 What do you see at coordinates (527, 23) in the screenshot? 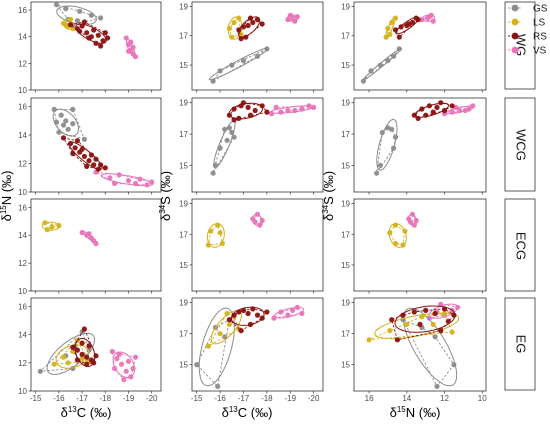
I see `legend-item-ls: LS` at bounding box center [527, 23].